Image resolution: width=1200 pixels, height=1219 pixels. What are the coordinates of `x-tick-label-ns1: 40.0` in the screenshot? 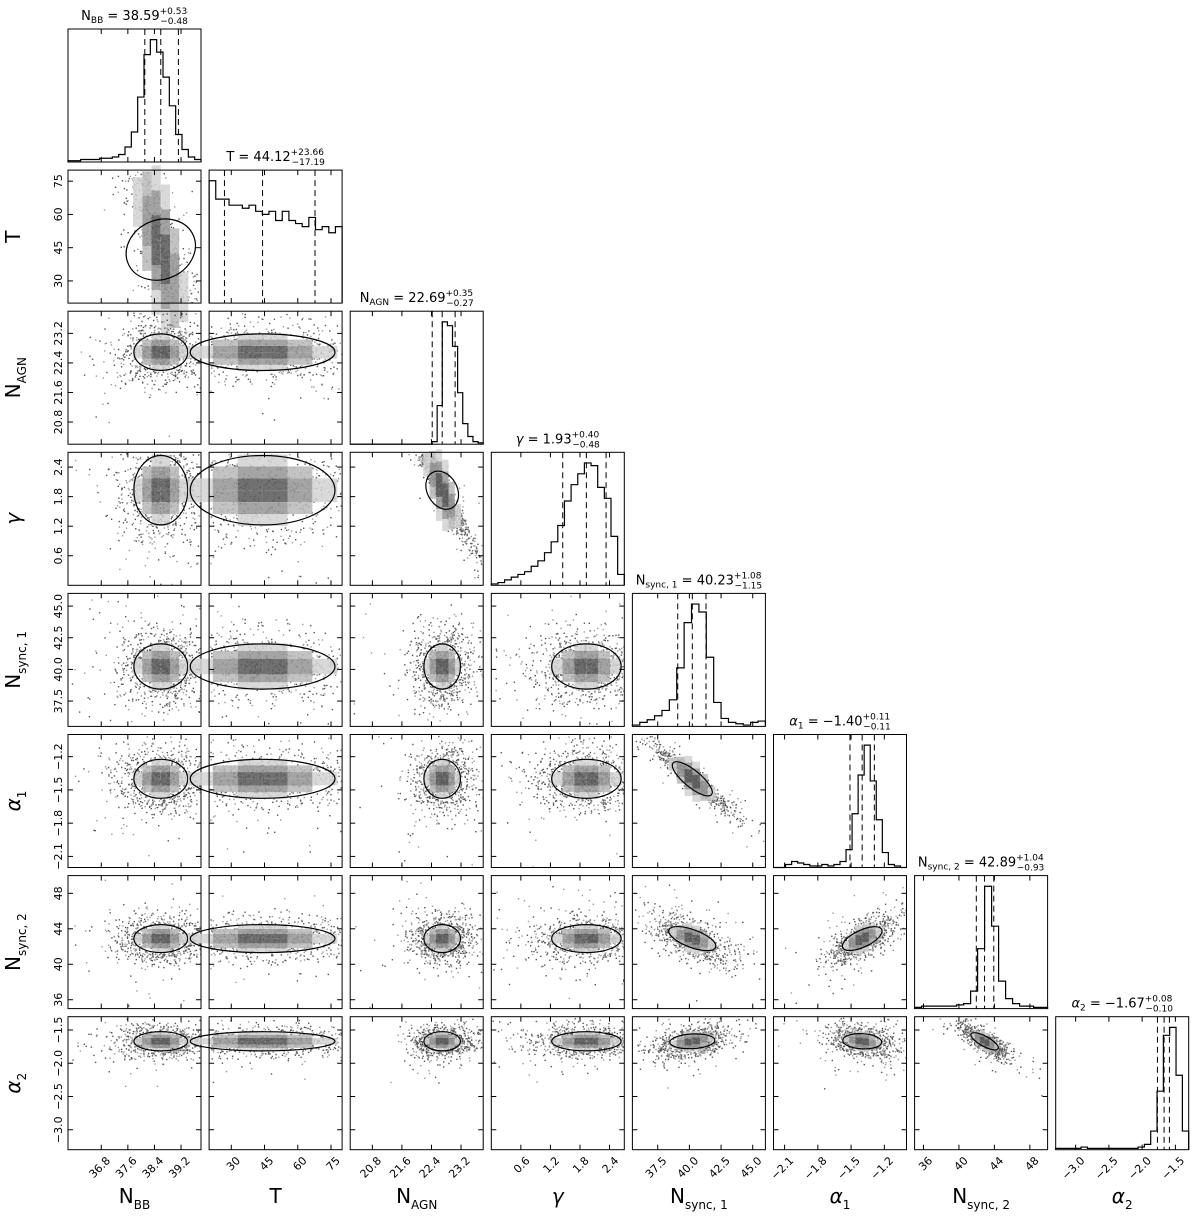 It's located at (688, 1167).